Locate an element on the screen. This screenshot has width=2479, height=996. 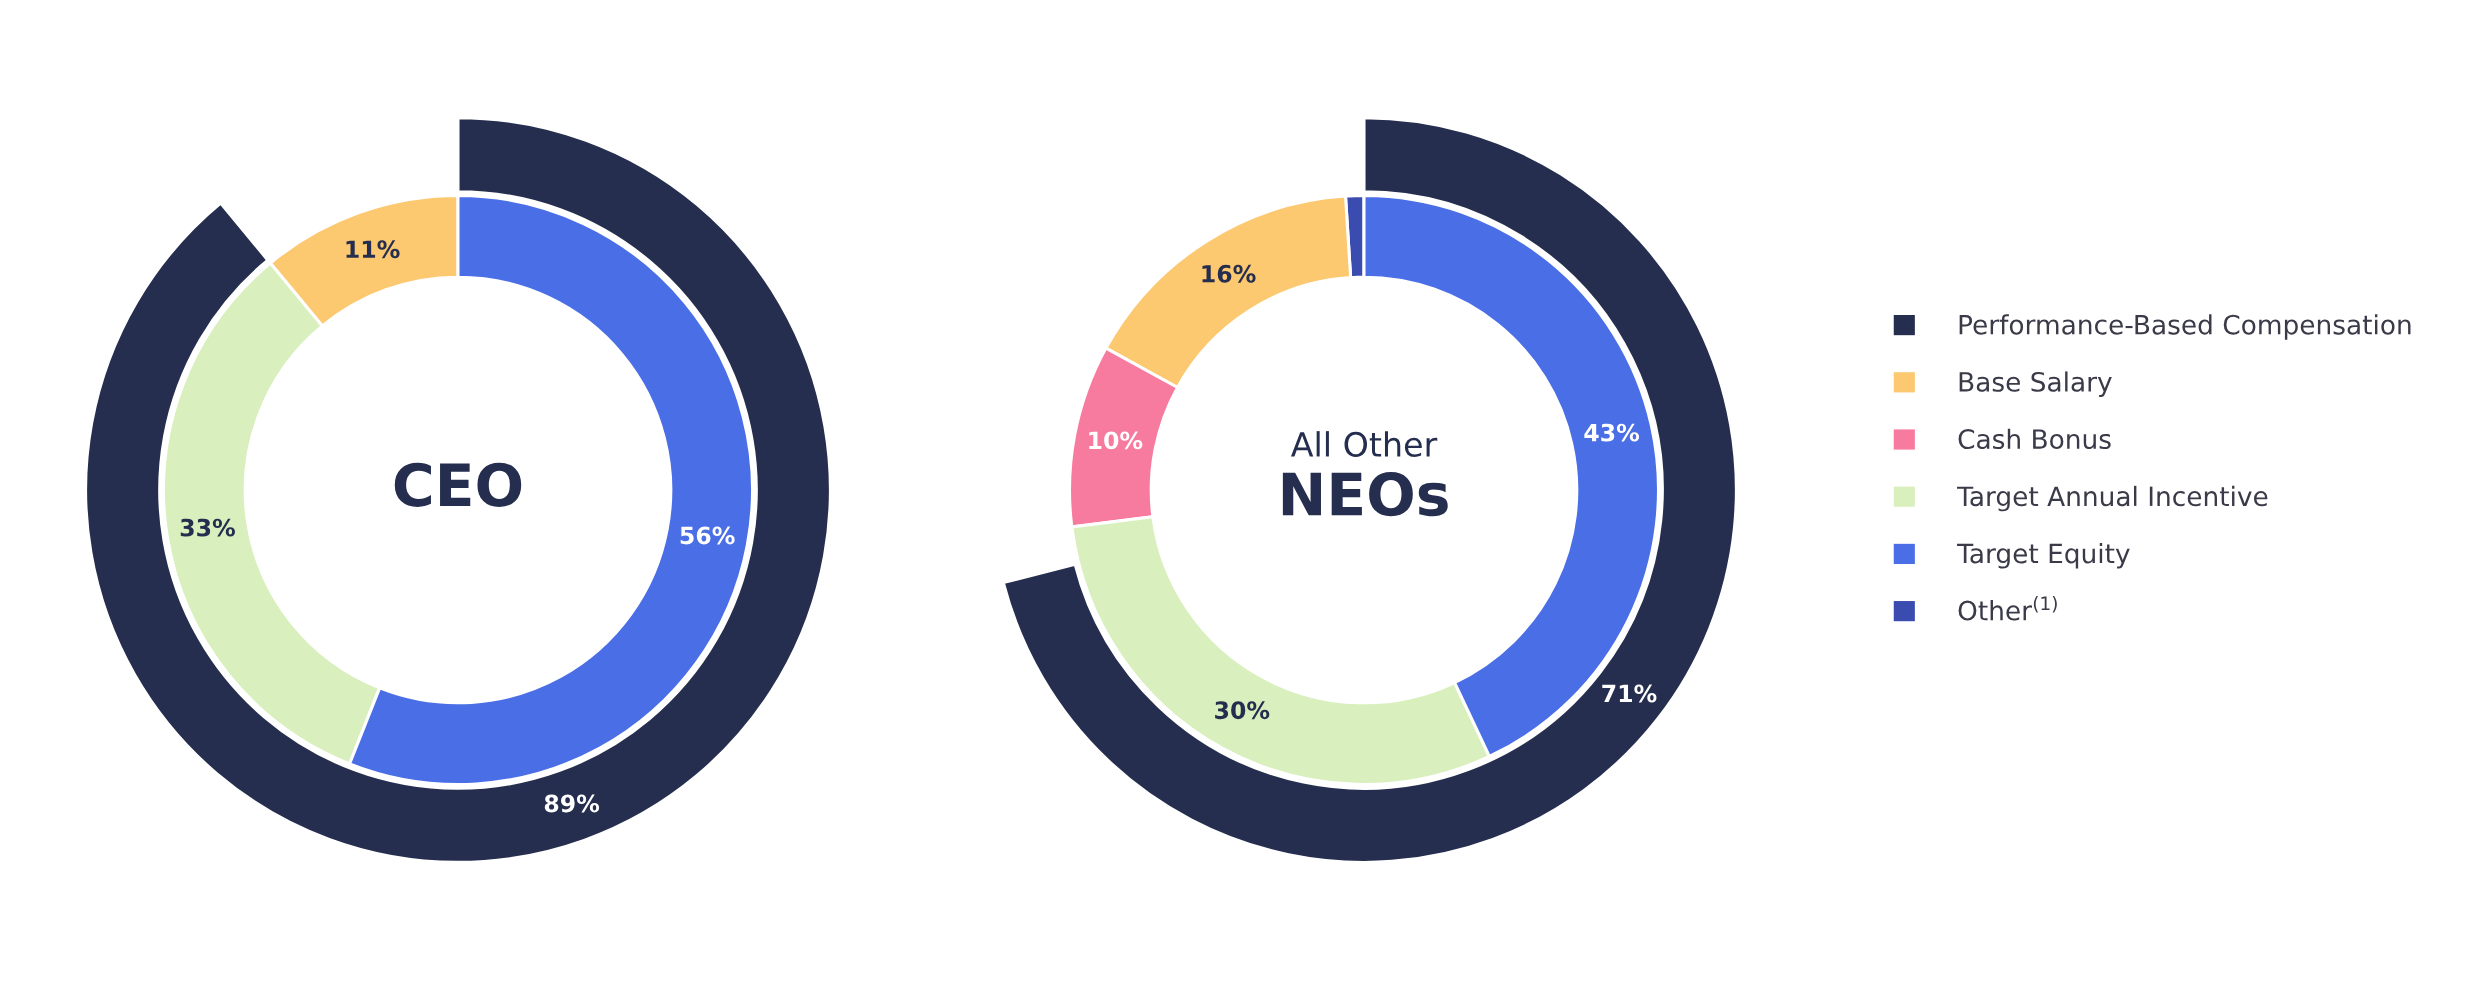
legend-label: Other$^{(1)}$ is located at coordinates (2007, 608).